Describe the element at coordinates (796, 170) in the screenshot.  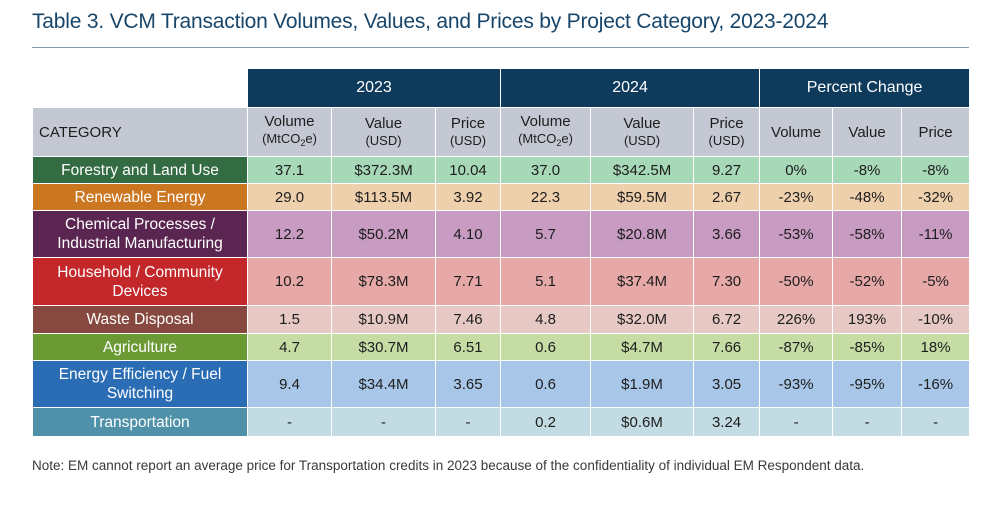
I see `pct-volume-cell: 0%` at that location.